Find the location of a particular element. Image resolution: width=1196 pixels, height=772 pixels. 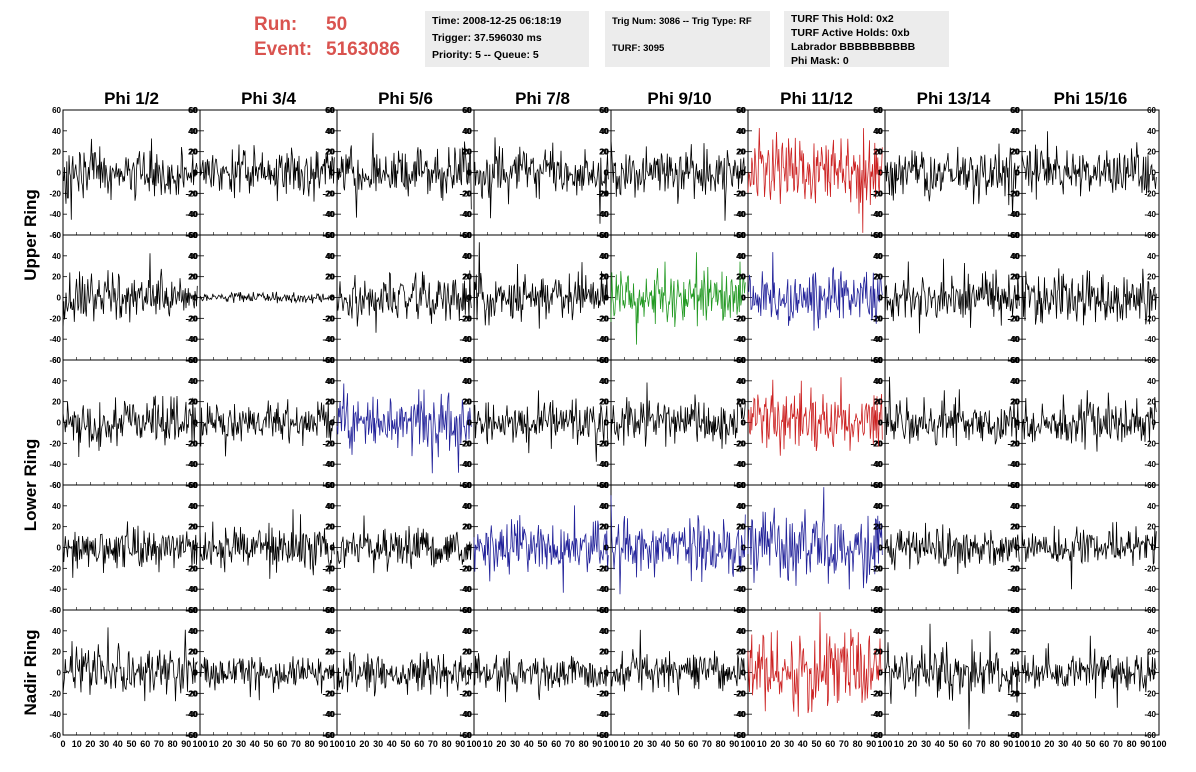

labrador-text: Labrador BBBBBBBBBB is located at coordinates (853, 47).